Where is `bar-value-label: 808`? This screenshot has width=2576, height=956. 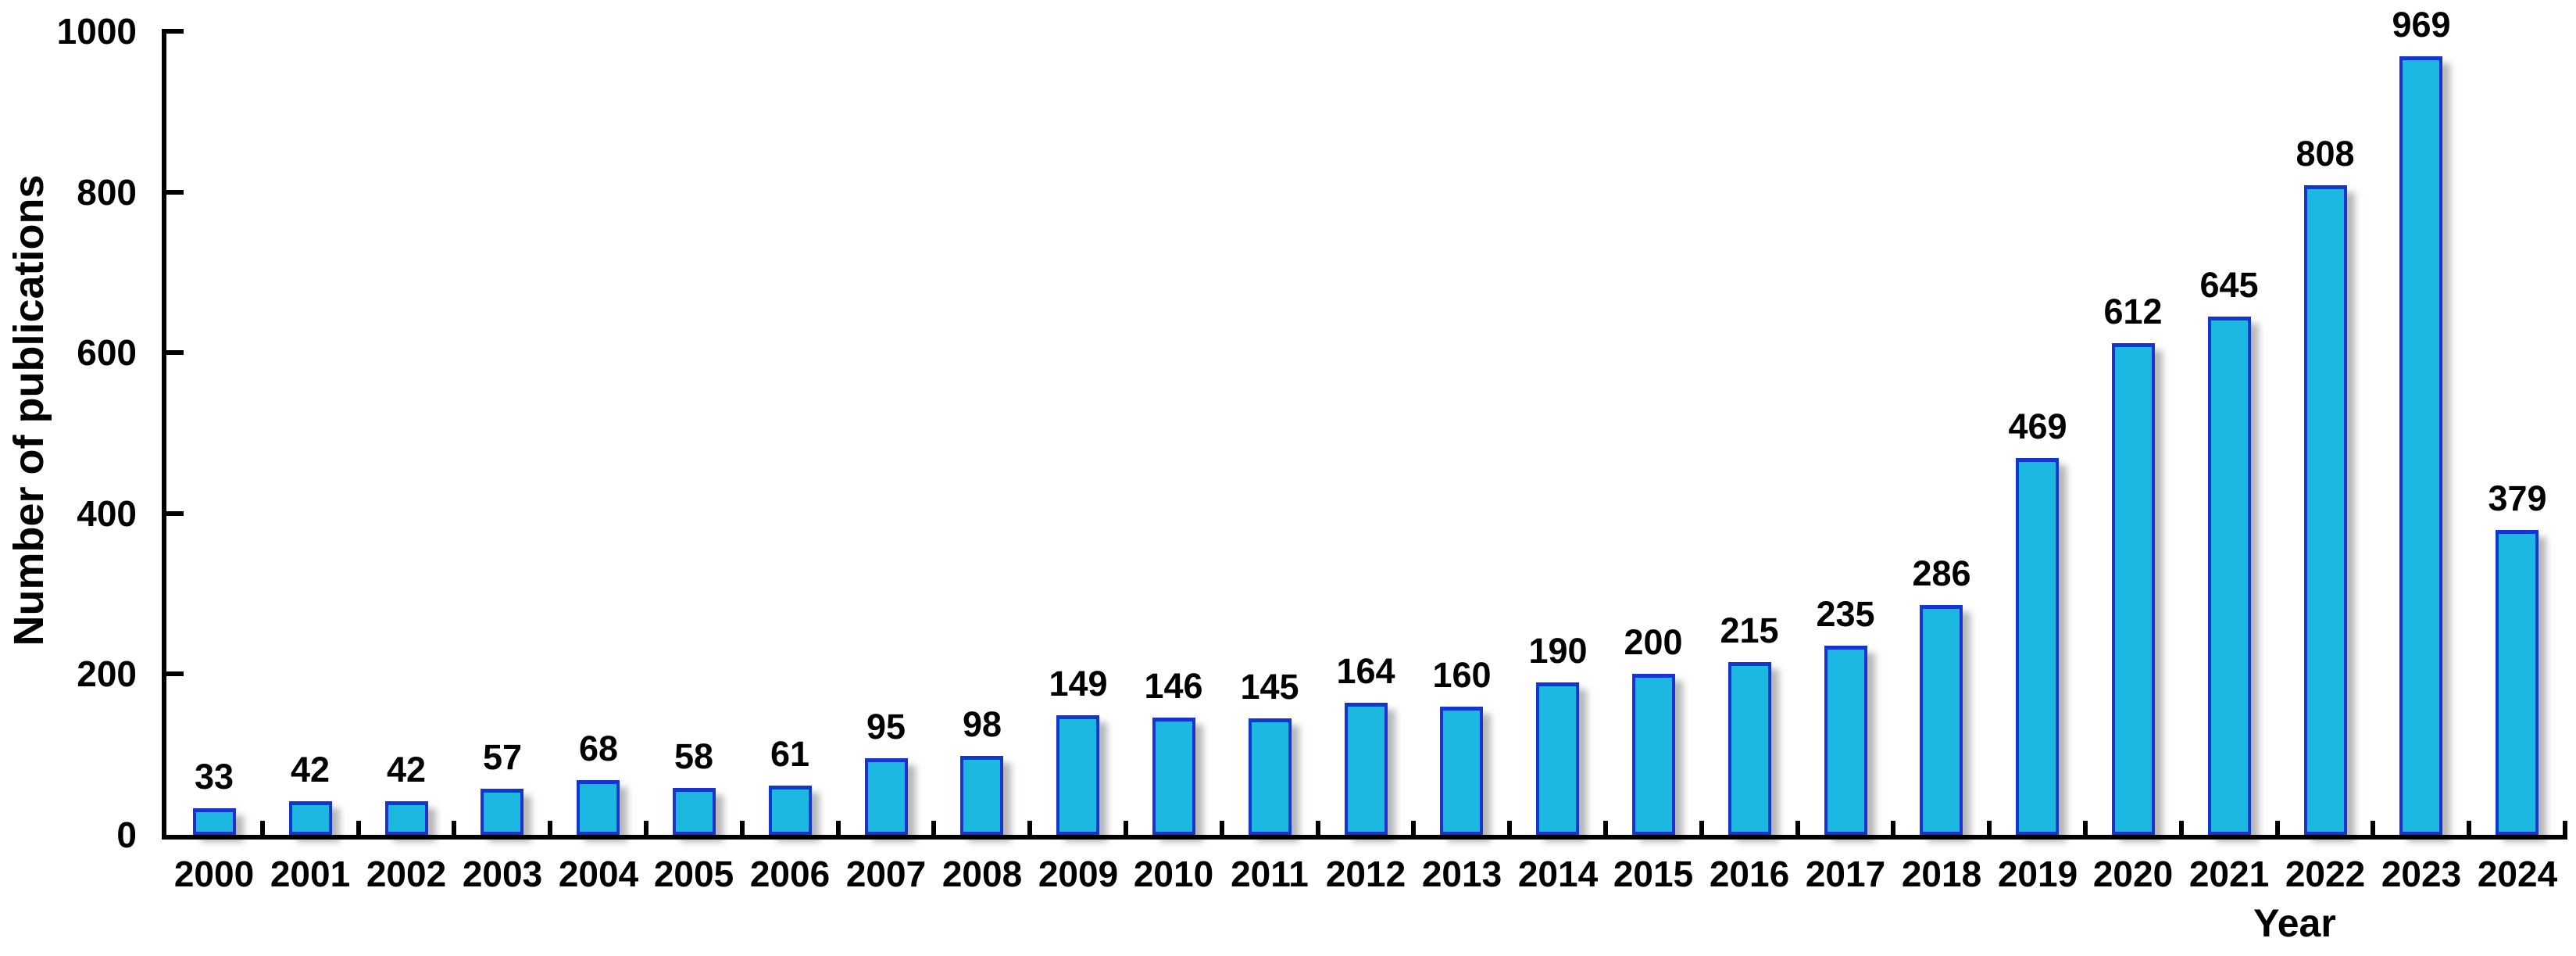
bar-value-label: 808 is located at coordinates (2326, 154).